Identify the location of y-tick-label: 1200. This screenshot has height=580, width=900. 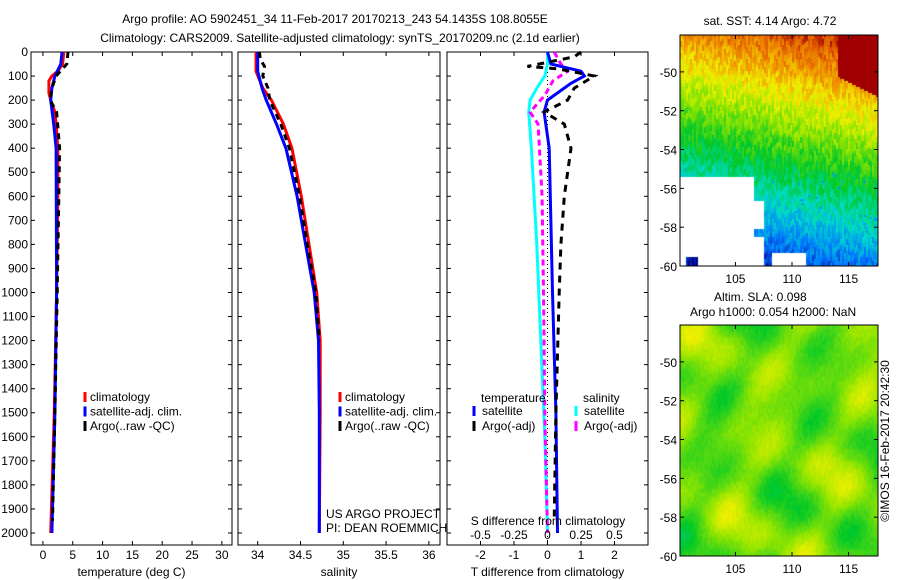
(14, 341).